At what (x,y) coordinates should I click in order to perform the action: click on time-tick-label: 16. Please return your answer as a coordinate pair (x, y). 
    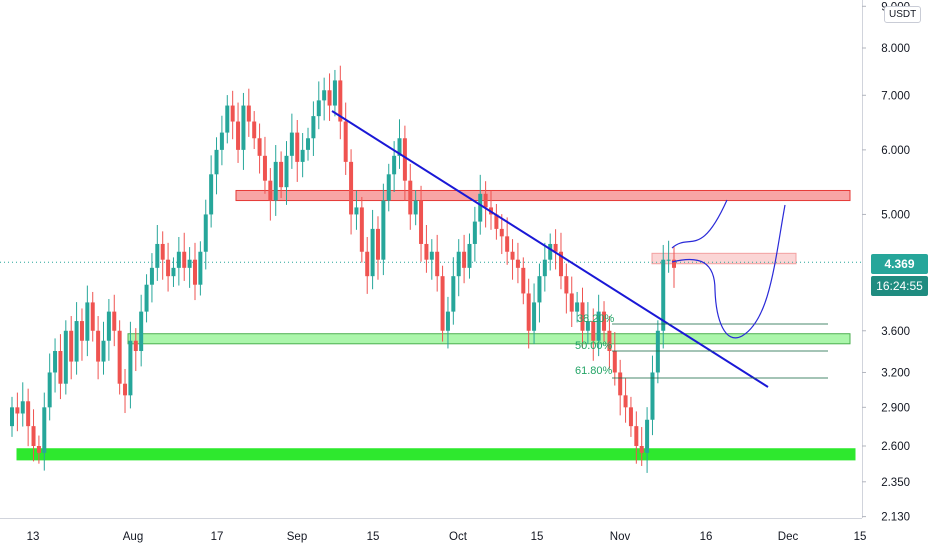
    Looking at the image, I should click on (706, 537).